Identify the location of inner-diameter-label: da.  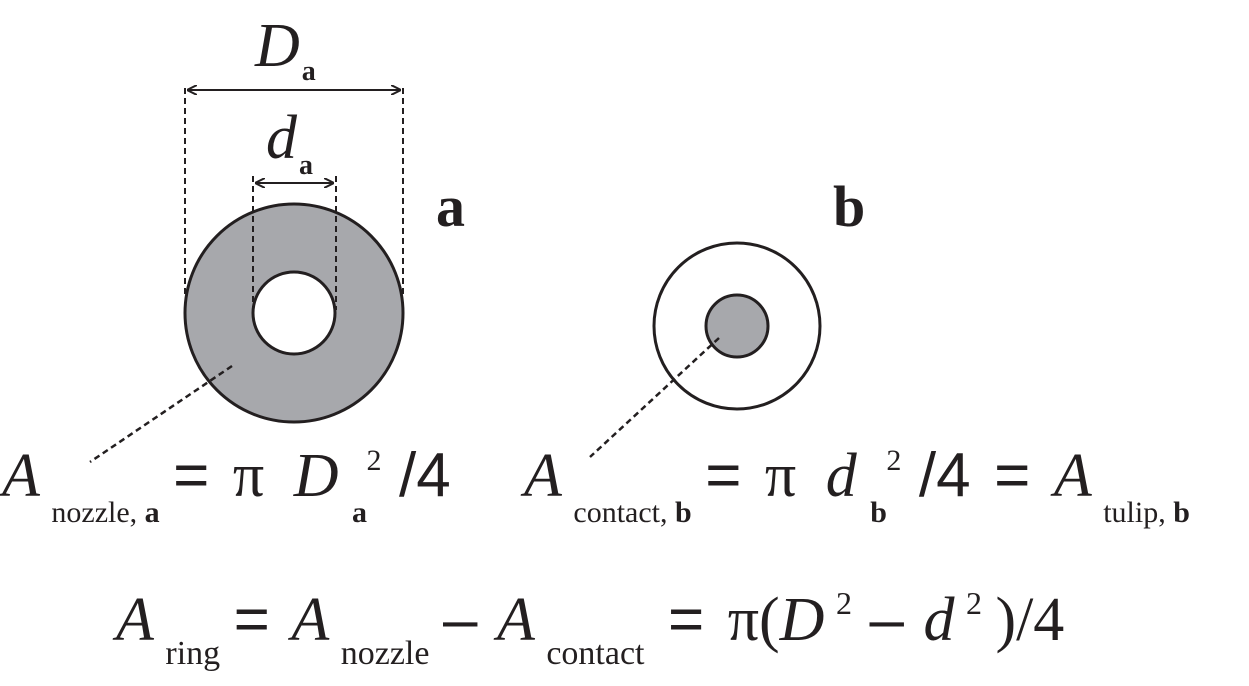
(289, 142).